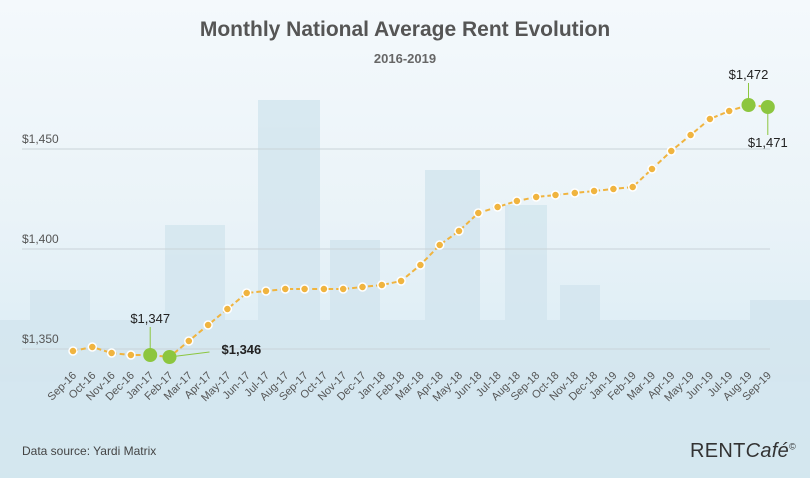  I want to click on y-axis: $1,350 $1,400 $1,450, so click(40, 239).